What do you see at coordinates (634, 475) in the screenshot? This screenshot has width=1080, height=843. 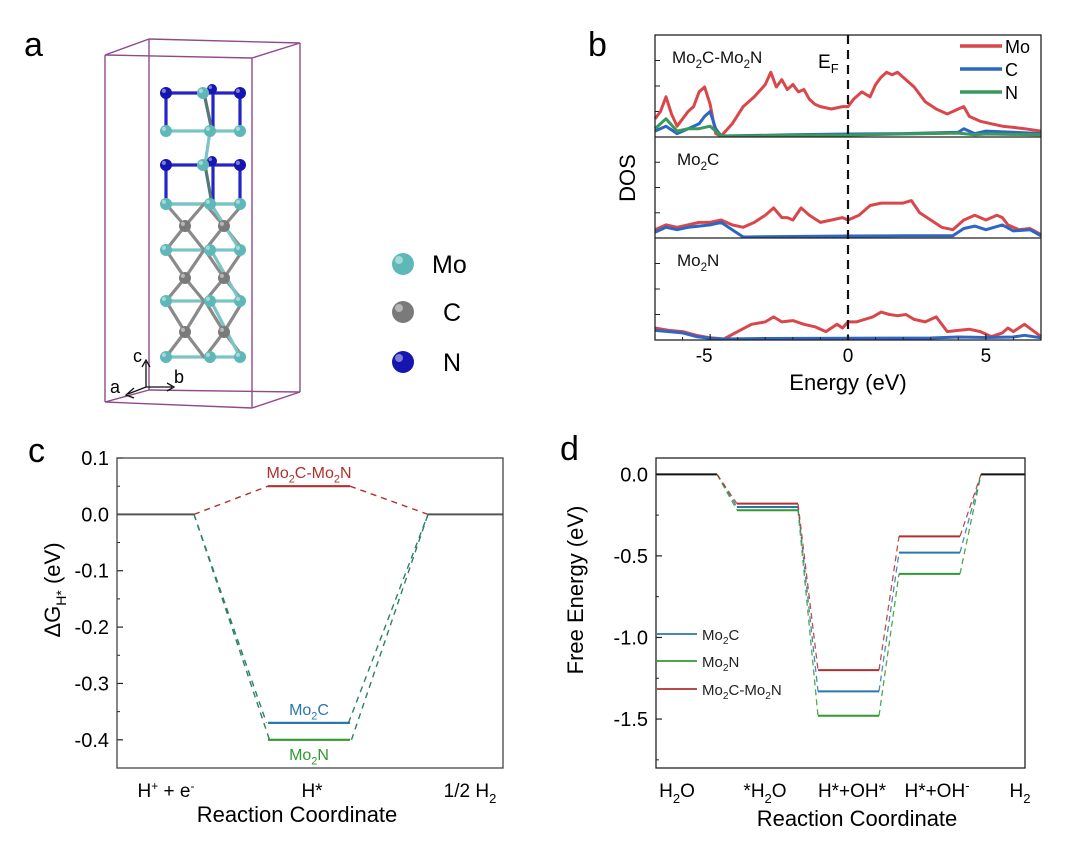 I see `y-tick-label: 0.0` at bounding box center [634, 475].